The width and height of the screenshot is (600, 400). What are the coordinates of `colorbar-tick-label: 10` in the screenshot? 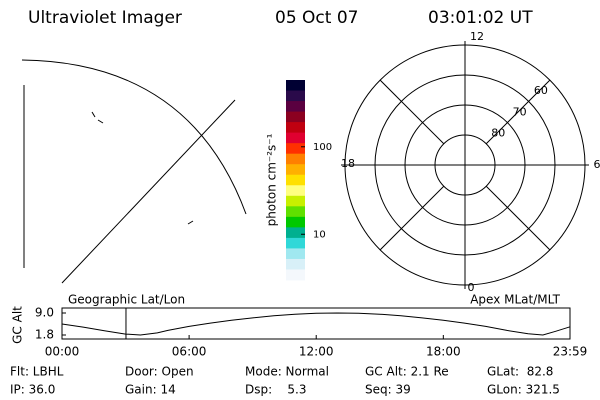 It's located at (319, 234).